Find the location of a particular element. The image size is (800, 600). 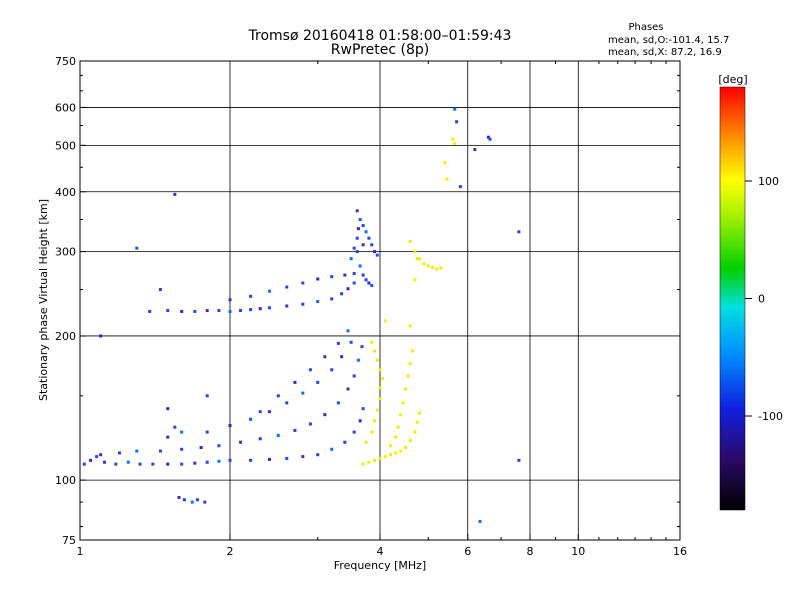

phases-title: Phases is located at coordinates (645, 27).